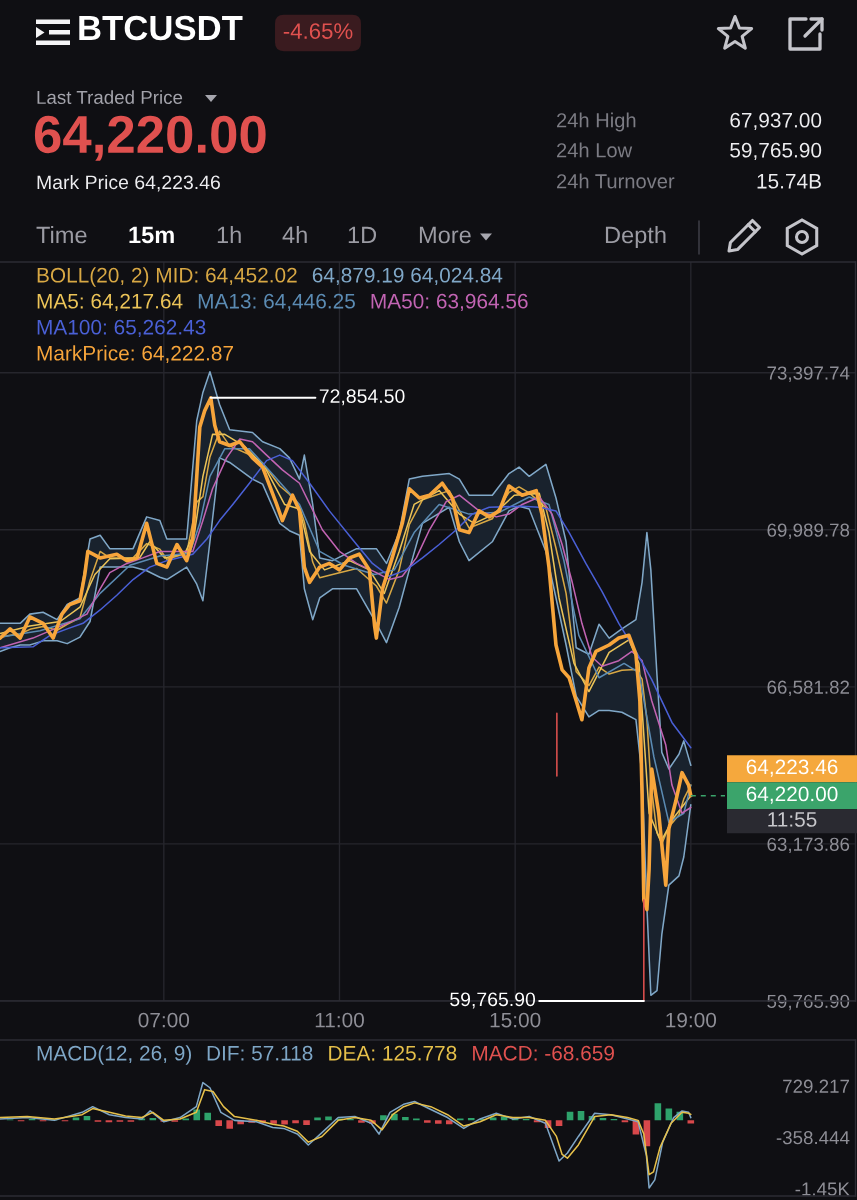 The width and height of the screenshot is (857, 1200). I want to click on series-label: DIF: 57.118, so click(260, 1053).